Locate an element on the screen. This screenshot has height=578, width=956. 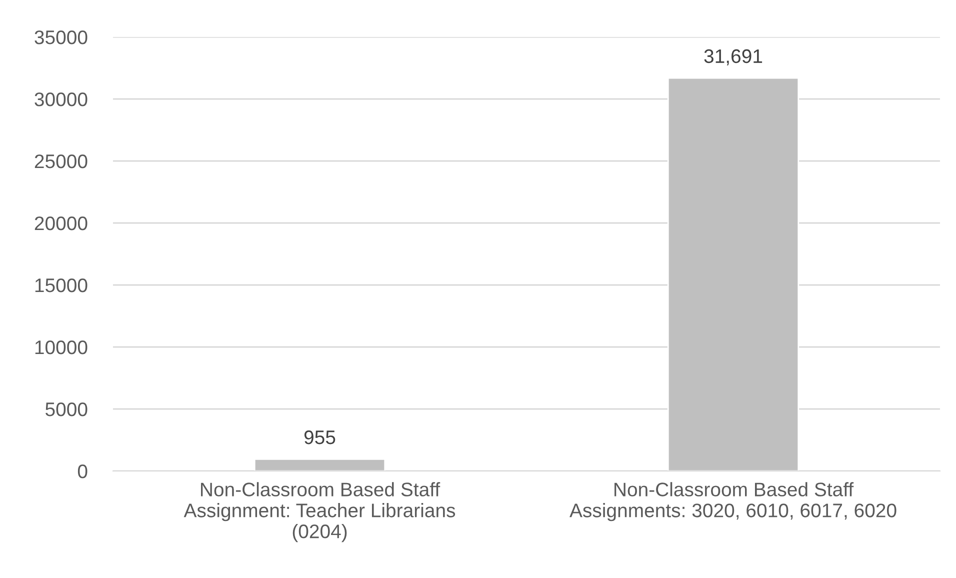
y-tick-label: 5000 is located at coordinates (67, 409).